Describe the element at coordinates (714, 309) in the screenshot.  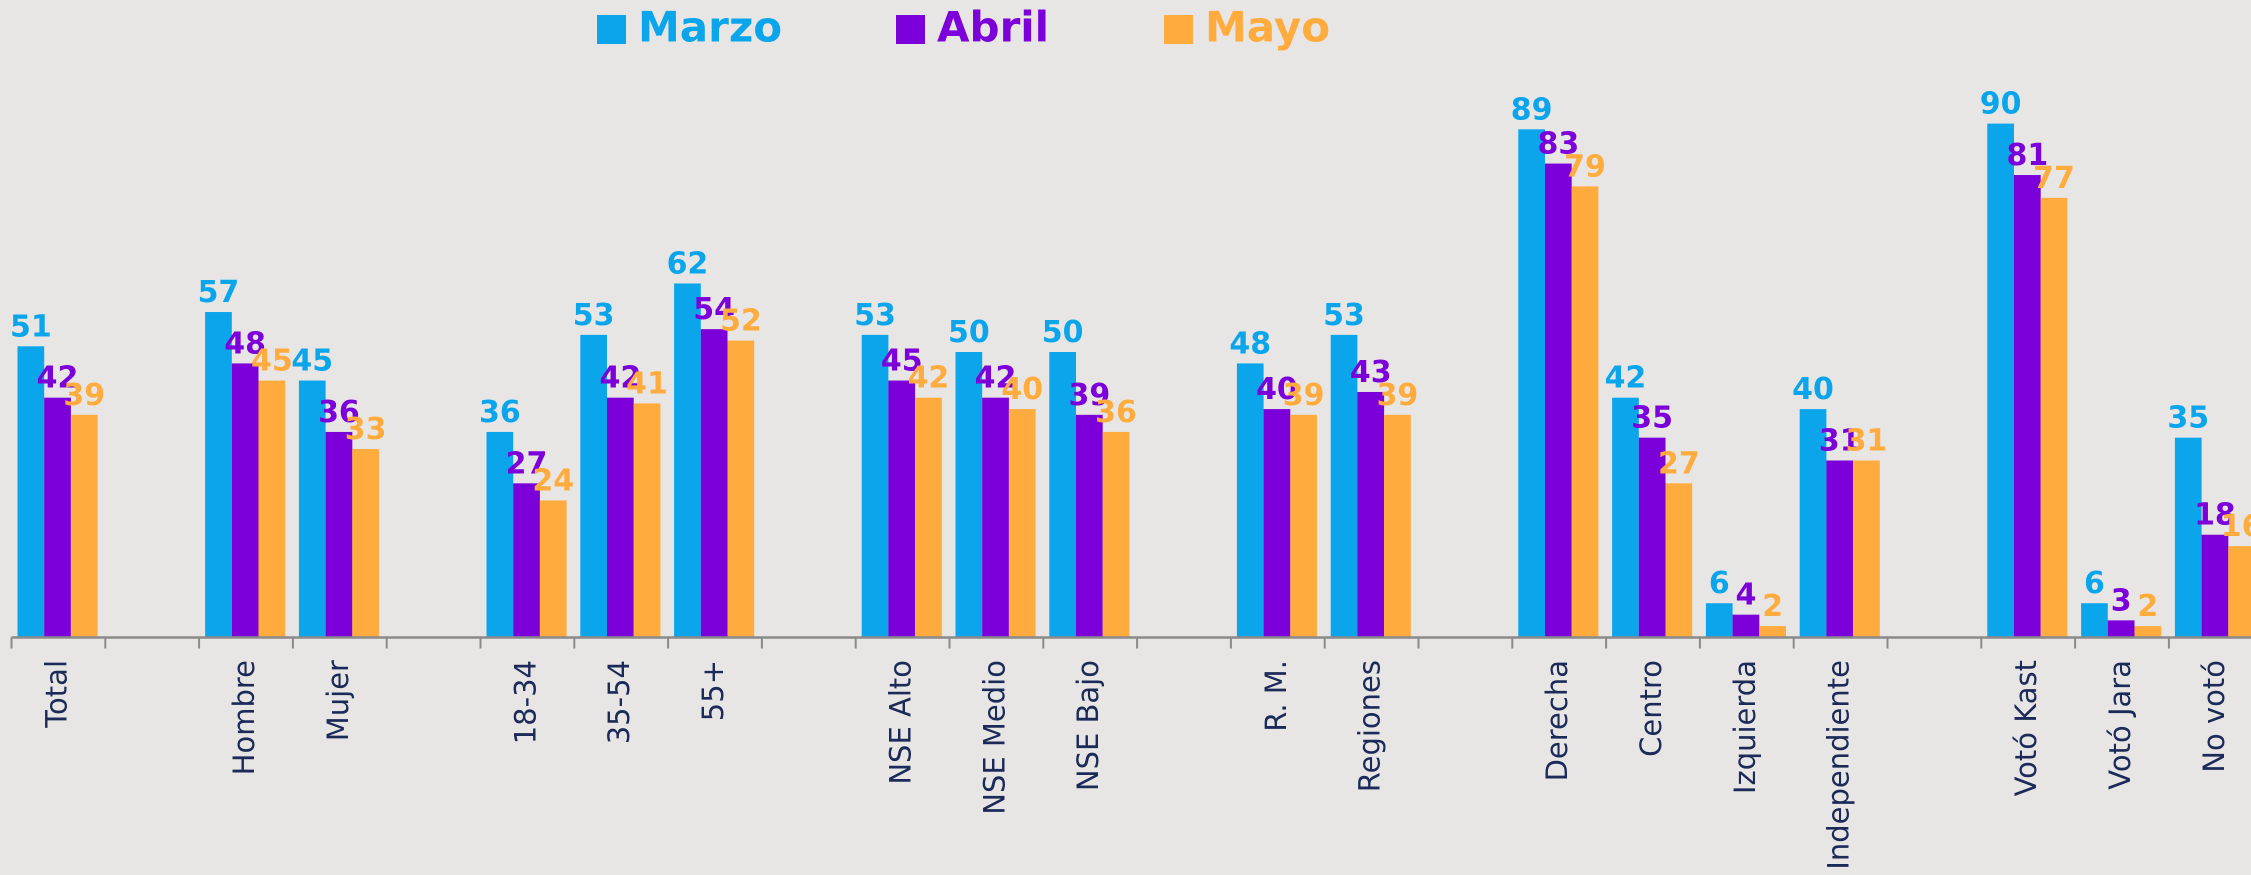
I see `data-label: 54` at that location.